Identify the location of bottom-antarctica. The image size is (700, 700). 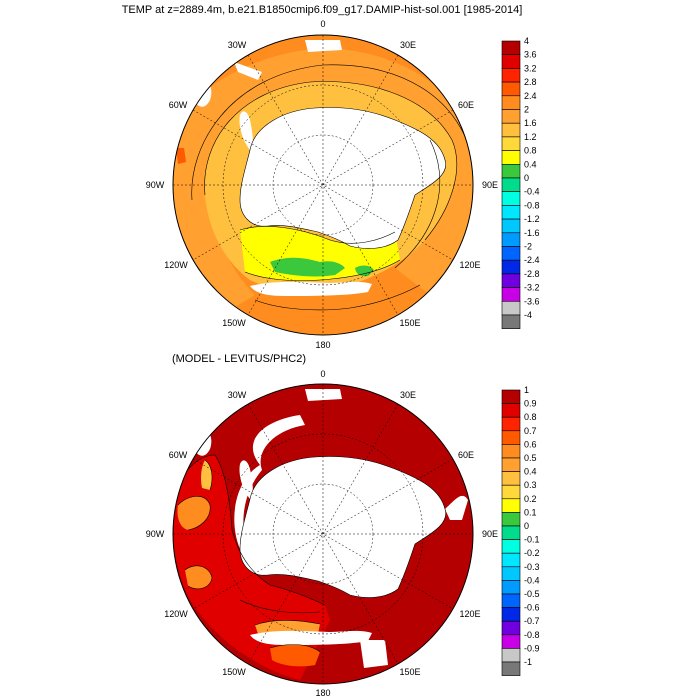
(343, 527).